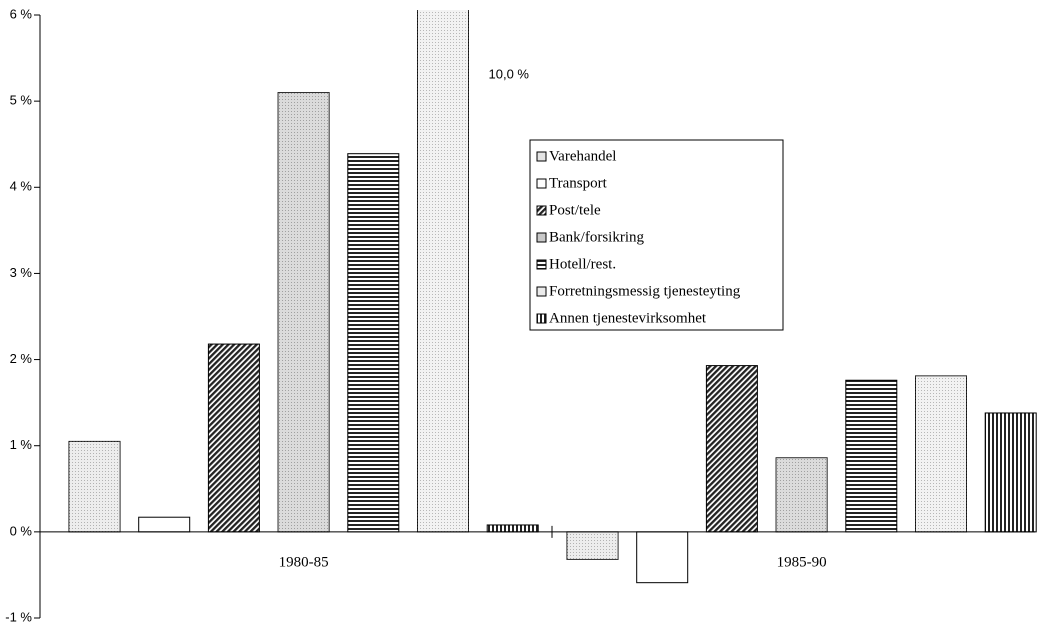 This screenshot has height=628, width=1041. What do you see at coordinates (509, 73) in the screenshot?
I see `value-label: 10,0 %` at bounding box center [509, 73].